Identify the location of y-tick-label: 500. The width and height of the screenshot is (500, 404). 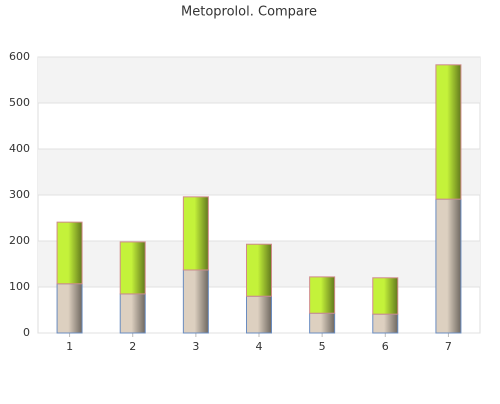
(19, 102).